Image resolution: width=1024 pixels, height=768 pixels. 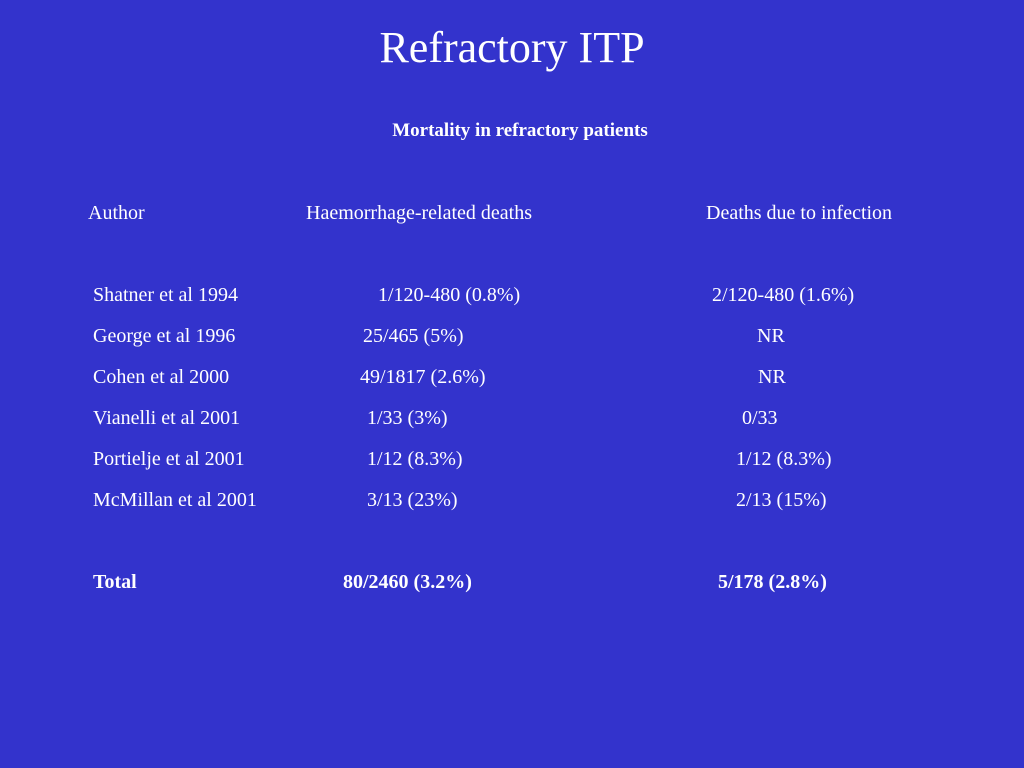 I want to click on row-haemorrhage: 3/13 (23%), so click(x=412, y=500).